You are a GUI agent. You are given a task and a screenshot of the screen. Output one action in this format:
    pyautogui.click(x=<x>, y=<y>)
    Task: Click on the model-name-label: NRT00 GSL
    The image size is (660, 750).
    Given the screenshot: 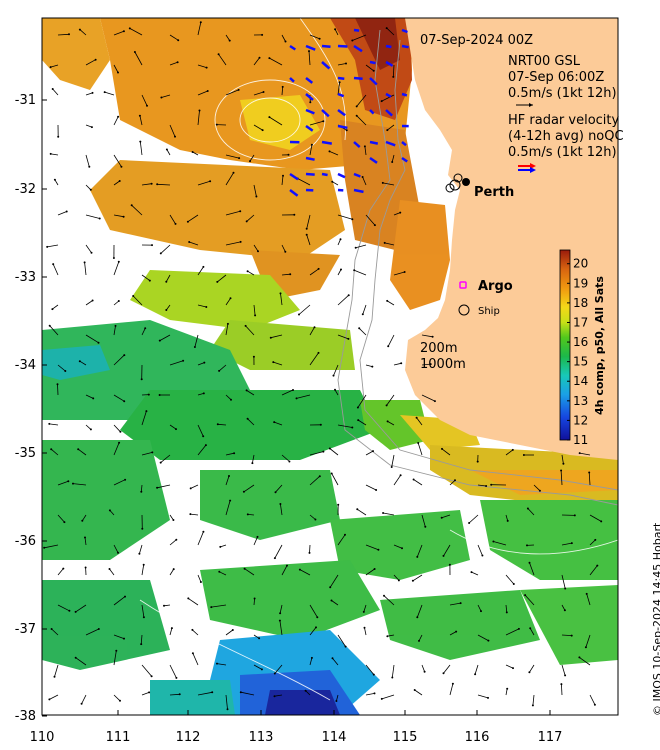 What is the action you would take?
    pyautogui.click(x=544, y=61)
    